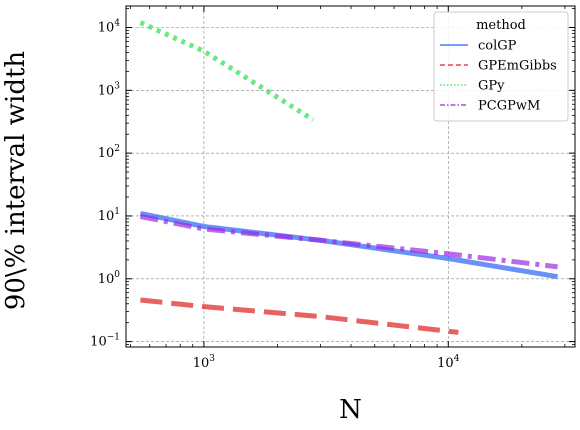 This screenshot has width=580, height=430. What do you see at coordinates (448, 362) in the screenshot?
I see `x-tick-label: 104` at bounding box center [448, 362].